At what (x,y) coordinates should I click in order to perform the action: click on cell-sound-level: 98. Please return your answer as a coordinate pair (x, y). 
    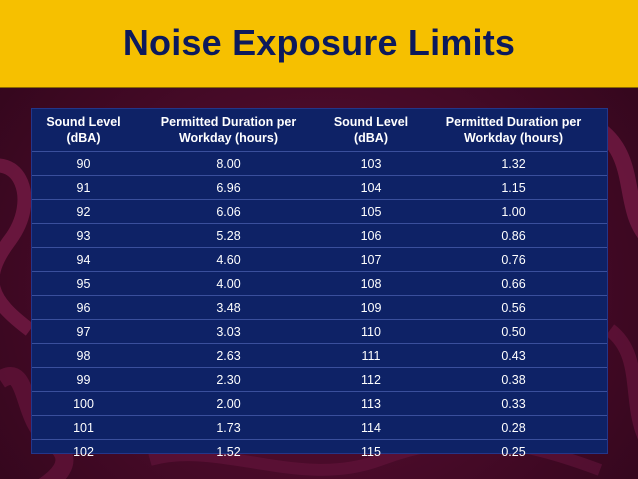
    Looking at the image, I should click on (83, 355).